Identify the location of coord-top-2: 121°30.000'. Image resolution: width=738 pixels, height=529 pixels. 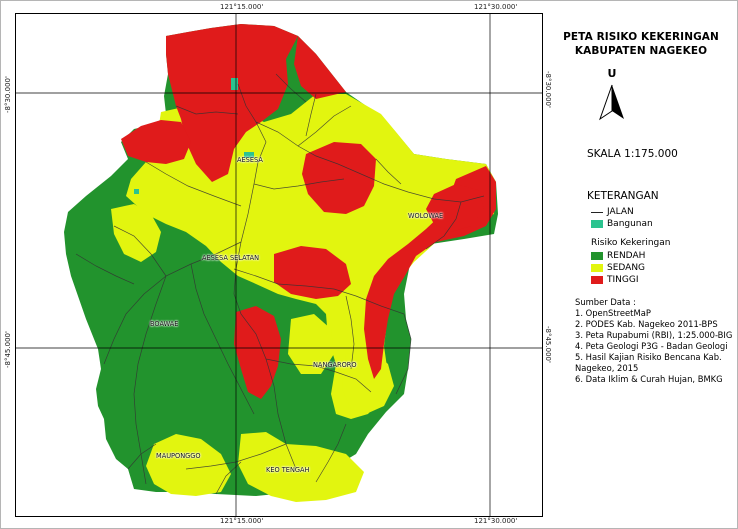
(496, 7).